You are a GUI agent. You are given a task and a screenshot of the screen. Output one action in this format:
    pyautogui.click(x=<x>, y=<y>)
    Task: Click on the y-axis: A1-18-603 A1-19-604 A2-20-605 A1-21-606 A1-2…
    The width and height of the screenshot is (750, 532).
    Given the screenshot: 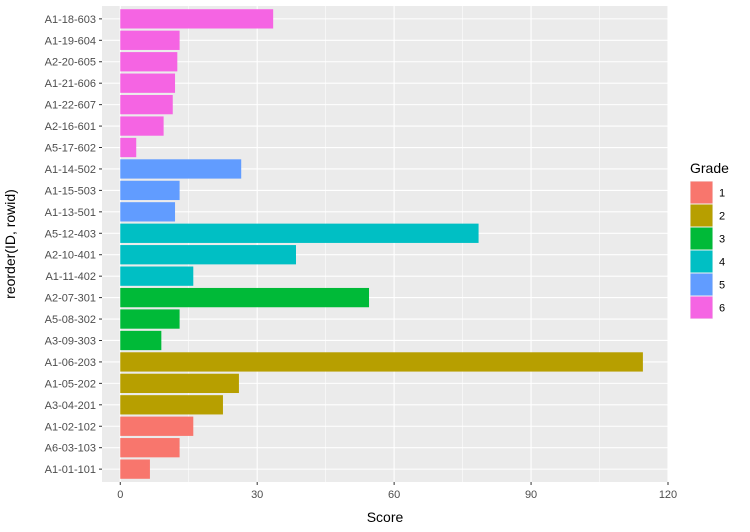 What is the action you would take?
    pyautogui.click(x=73, y=245)
    